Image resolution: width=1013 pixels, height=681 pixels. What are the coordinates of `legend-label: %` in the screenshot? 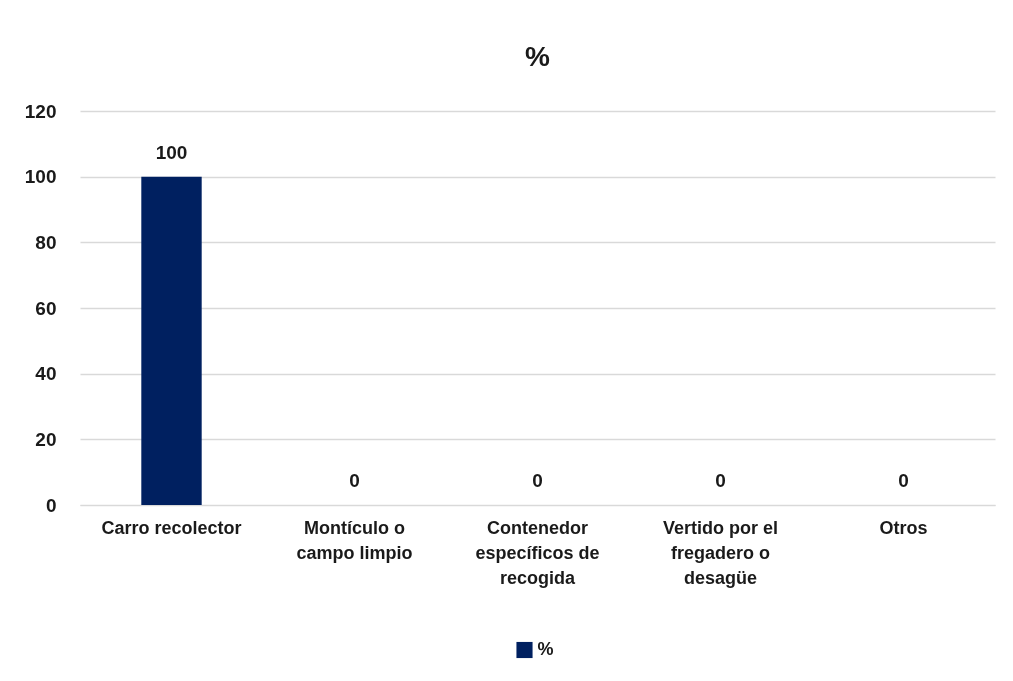 It's located at (545, 649).